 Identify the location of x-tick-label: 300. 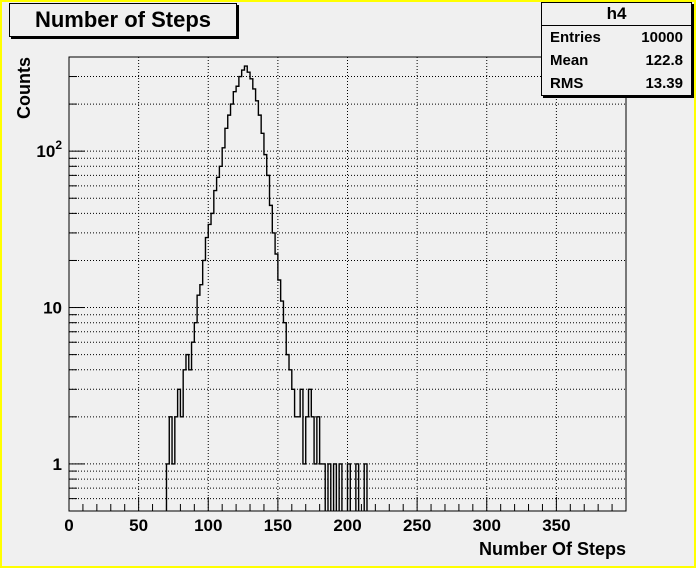
(487, 525).